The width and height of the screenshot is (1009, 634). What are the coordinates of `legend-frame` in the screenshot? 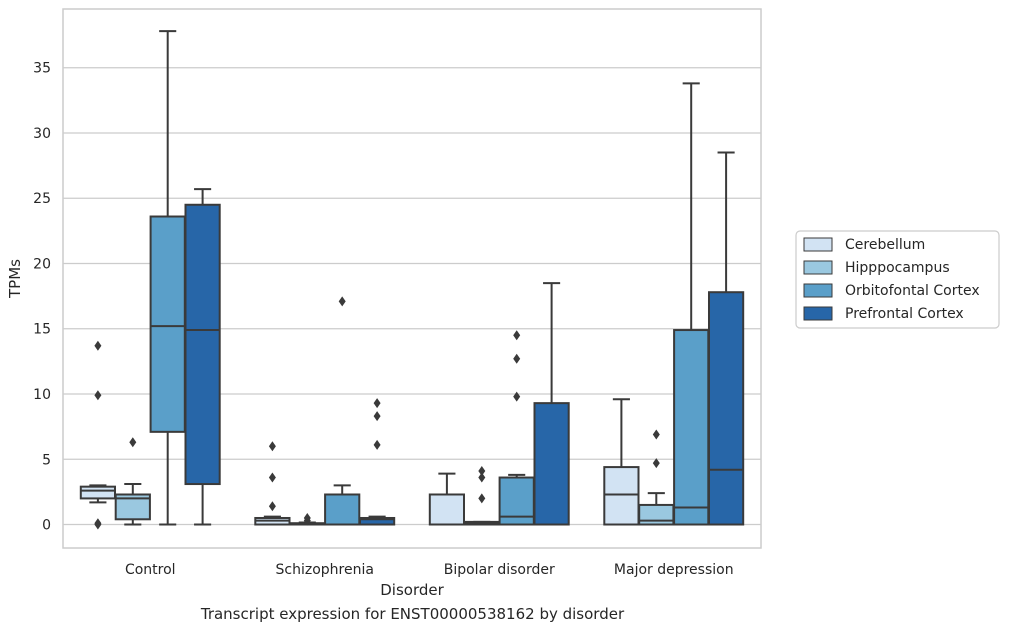 It's located at (897, 279).